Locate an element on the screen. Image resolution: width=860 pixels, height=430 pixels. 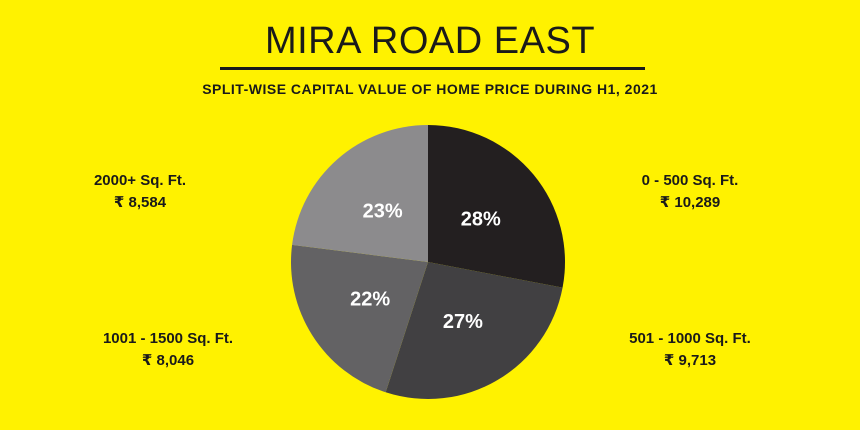
legend-slice-2: 1001 - 1500 Sq. Ft. ₹ 8,046 is located at coordinates (168, 350).